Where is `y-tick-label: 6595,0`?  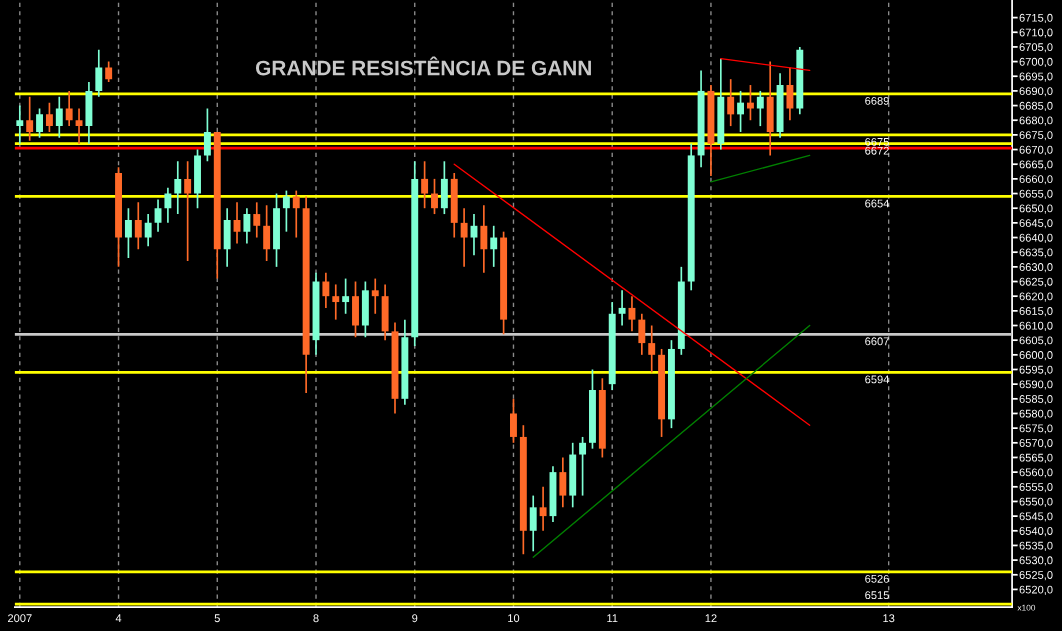
y-tick-label: 6595,0 is located at coordinates (1036, 370).